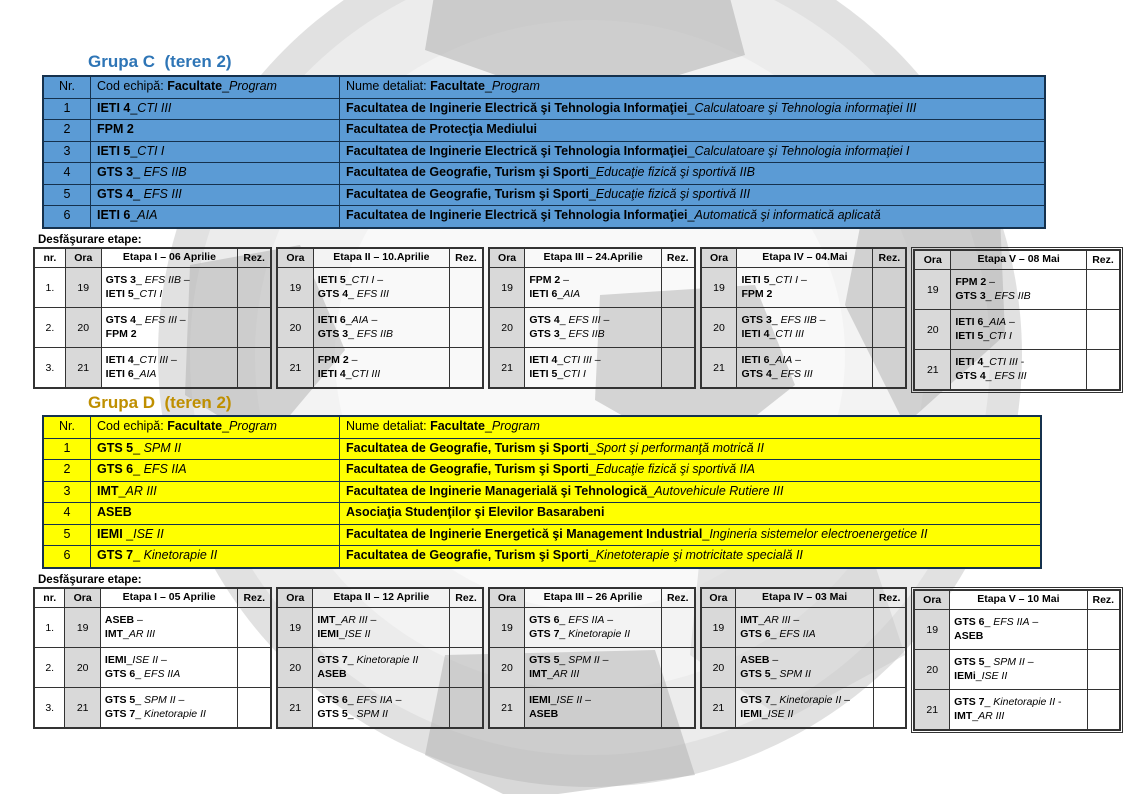 The image size is (1123, 794). I want to click on match-number-cell: 3., so click(49, 707).